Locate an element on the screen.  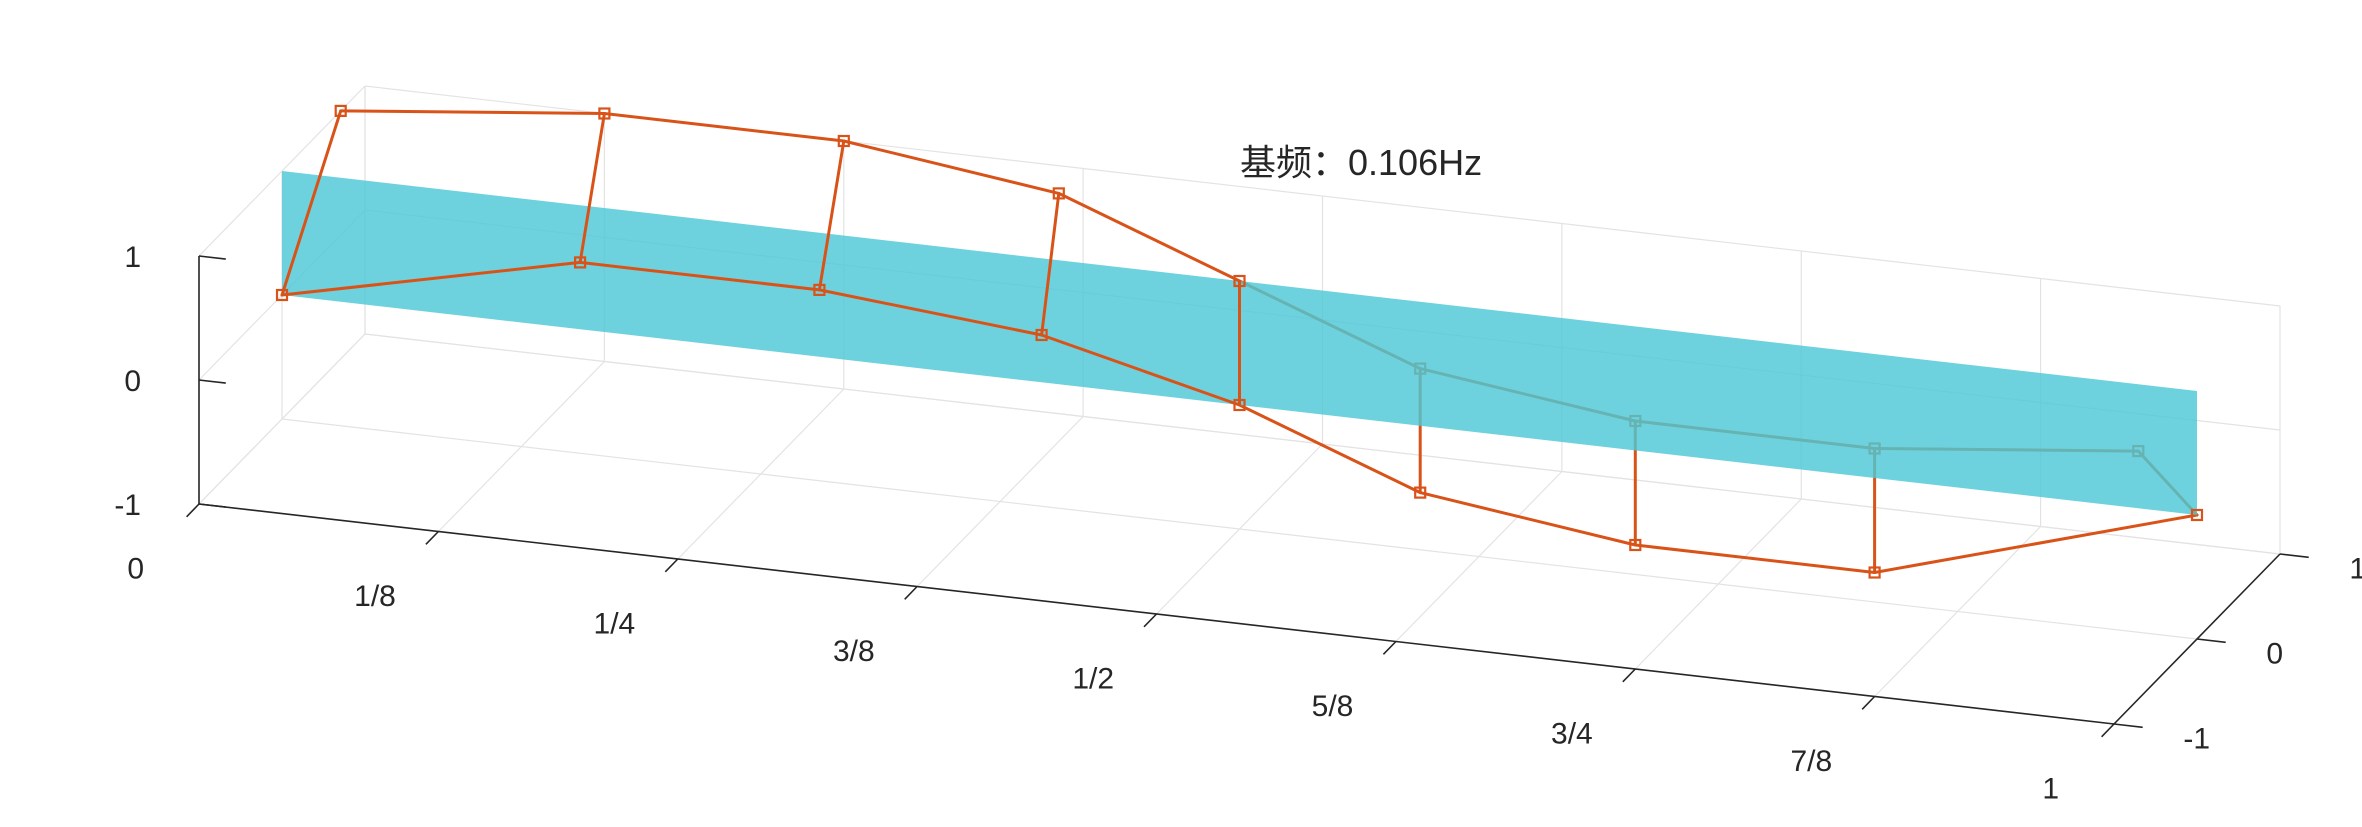
x-tick-label: 0 is located at coordinates (135, 568).